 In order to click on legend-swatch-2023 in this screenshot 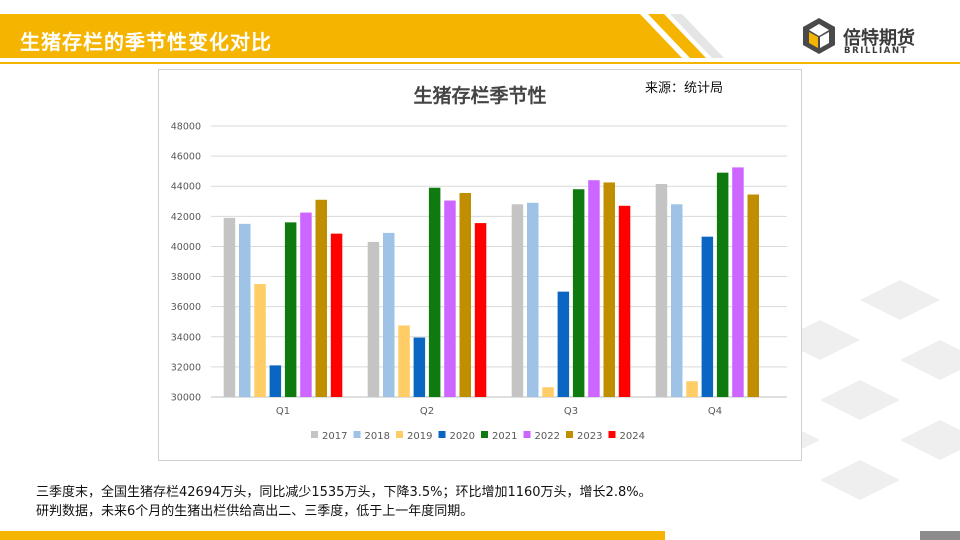, I will do `click(569, 434)`.